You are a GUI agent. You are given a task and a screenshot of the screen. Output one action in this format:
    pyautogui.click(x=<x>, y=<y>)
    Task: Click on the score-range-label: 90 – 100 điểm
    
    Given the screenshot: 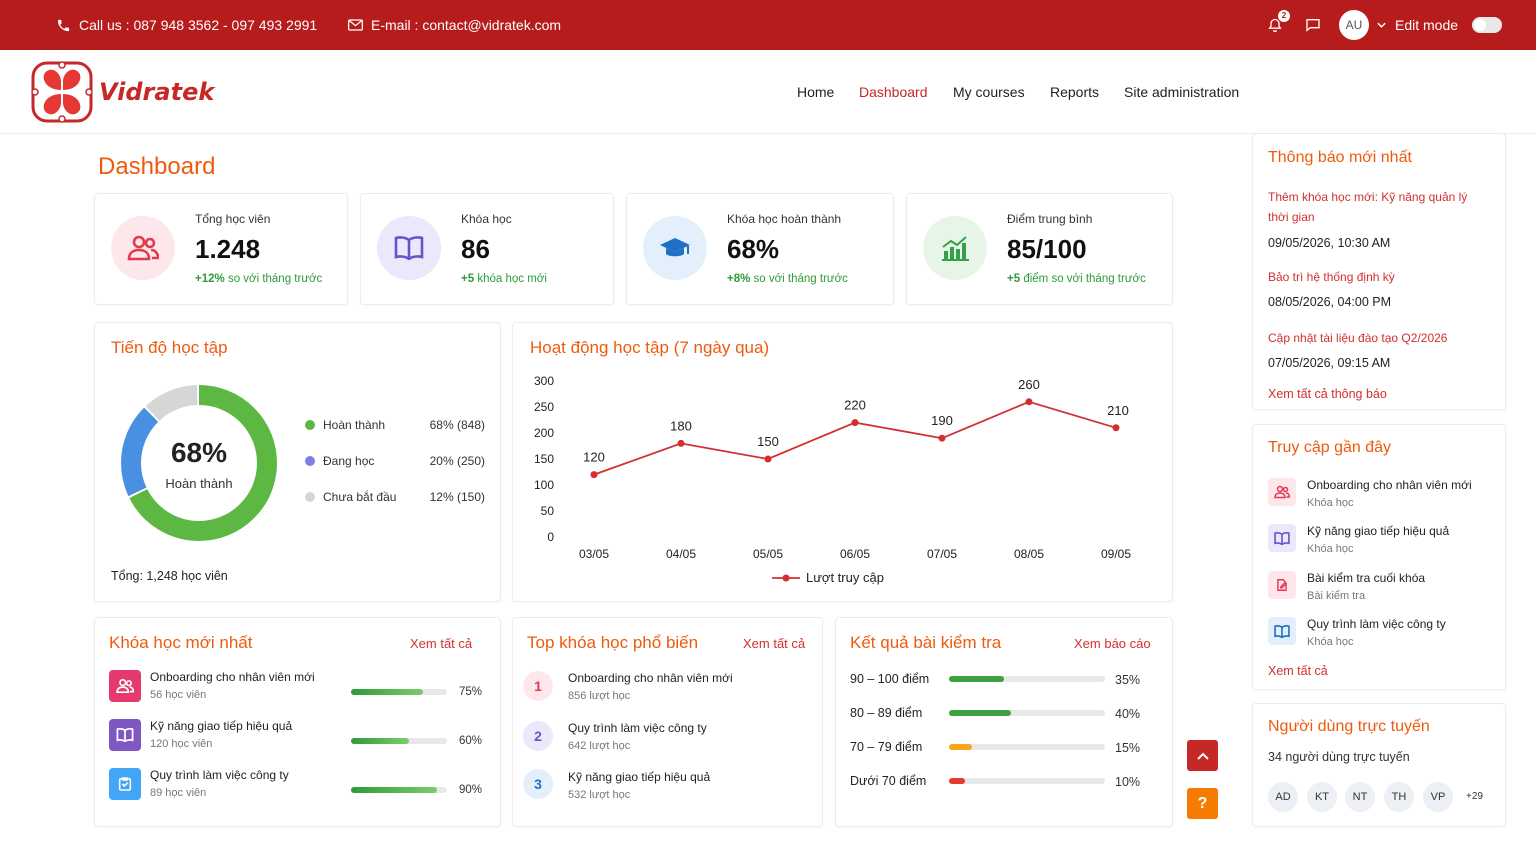 What is the action you would take?
    pyautogui.click(x=890, y=679)
    